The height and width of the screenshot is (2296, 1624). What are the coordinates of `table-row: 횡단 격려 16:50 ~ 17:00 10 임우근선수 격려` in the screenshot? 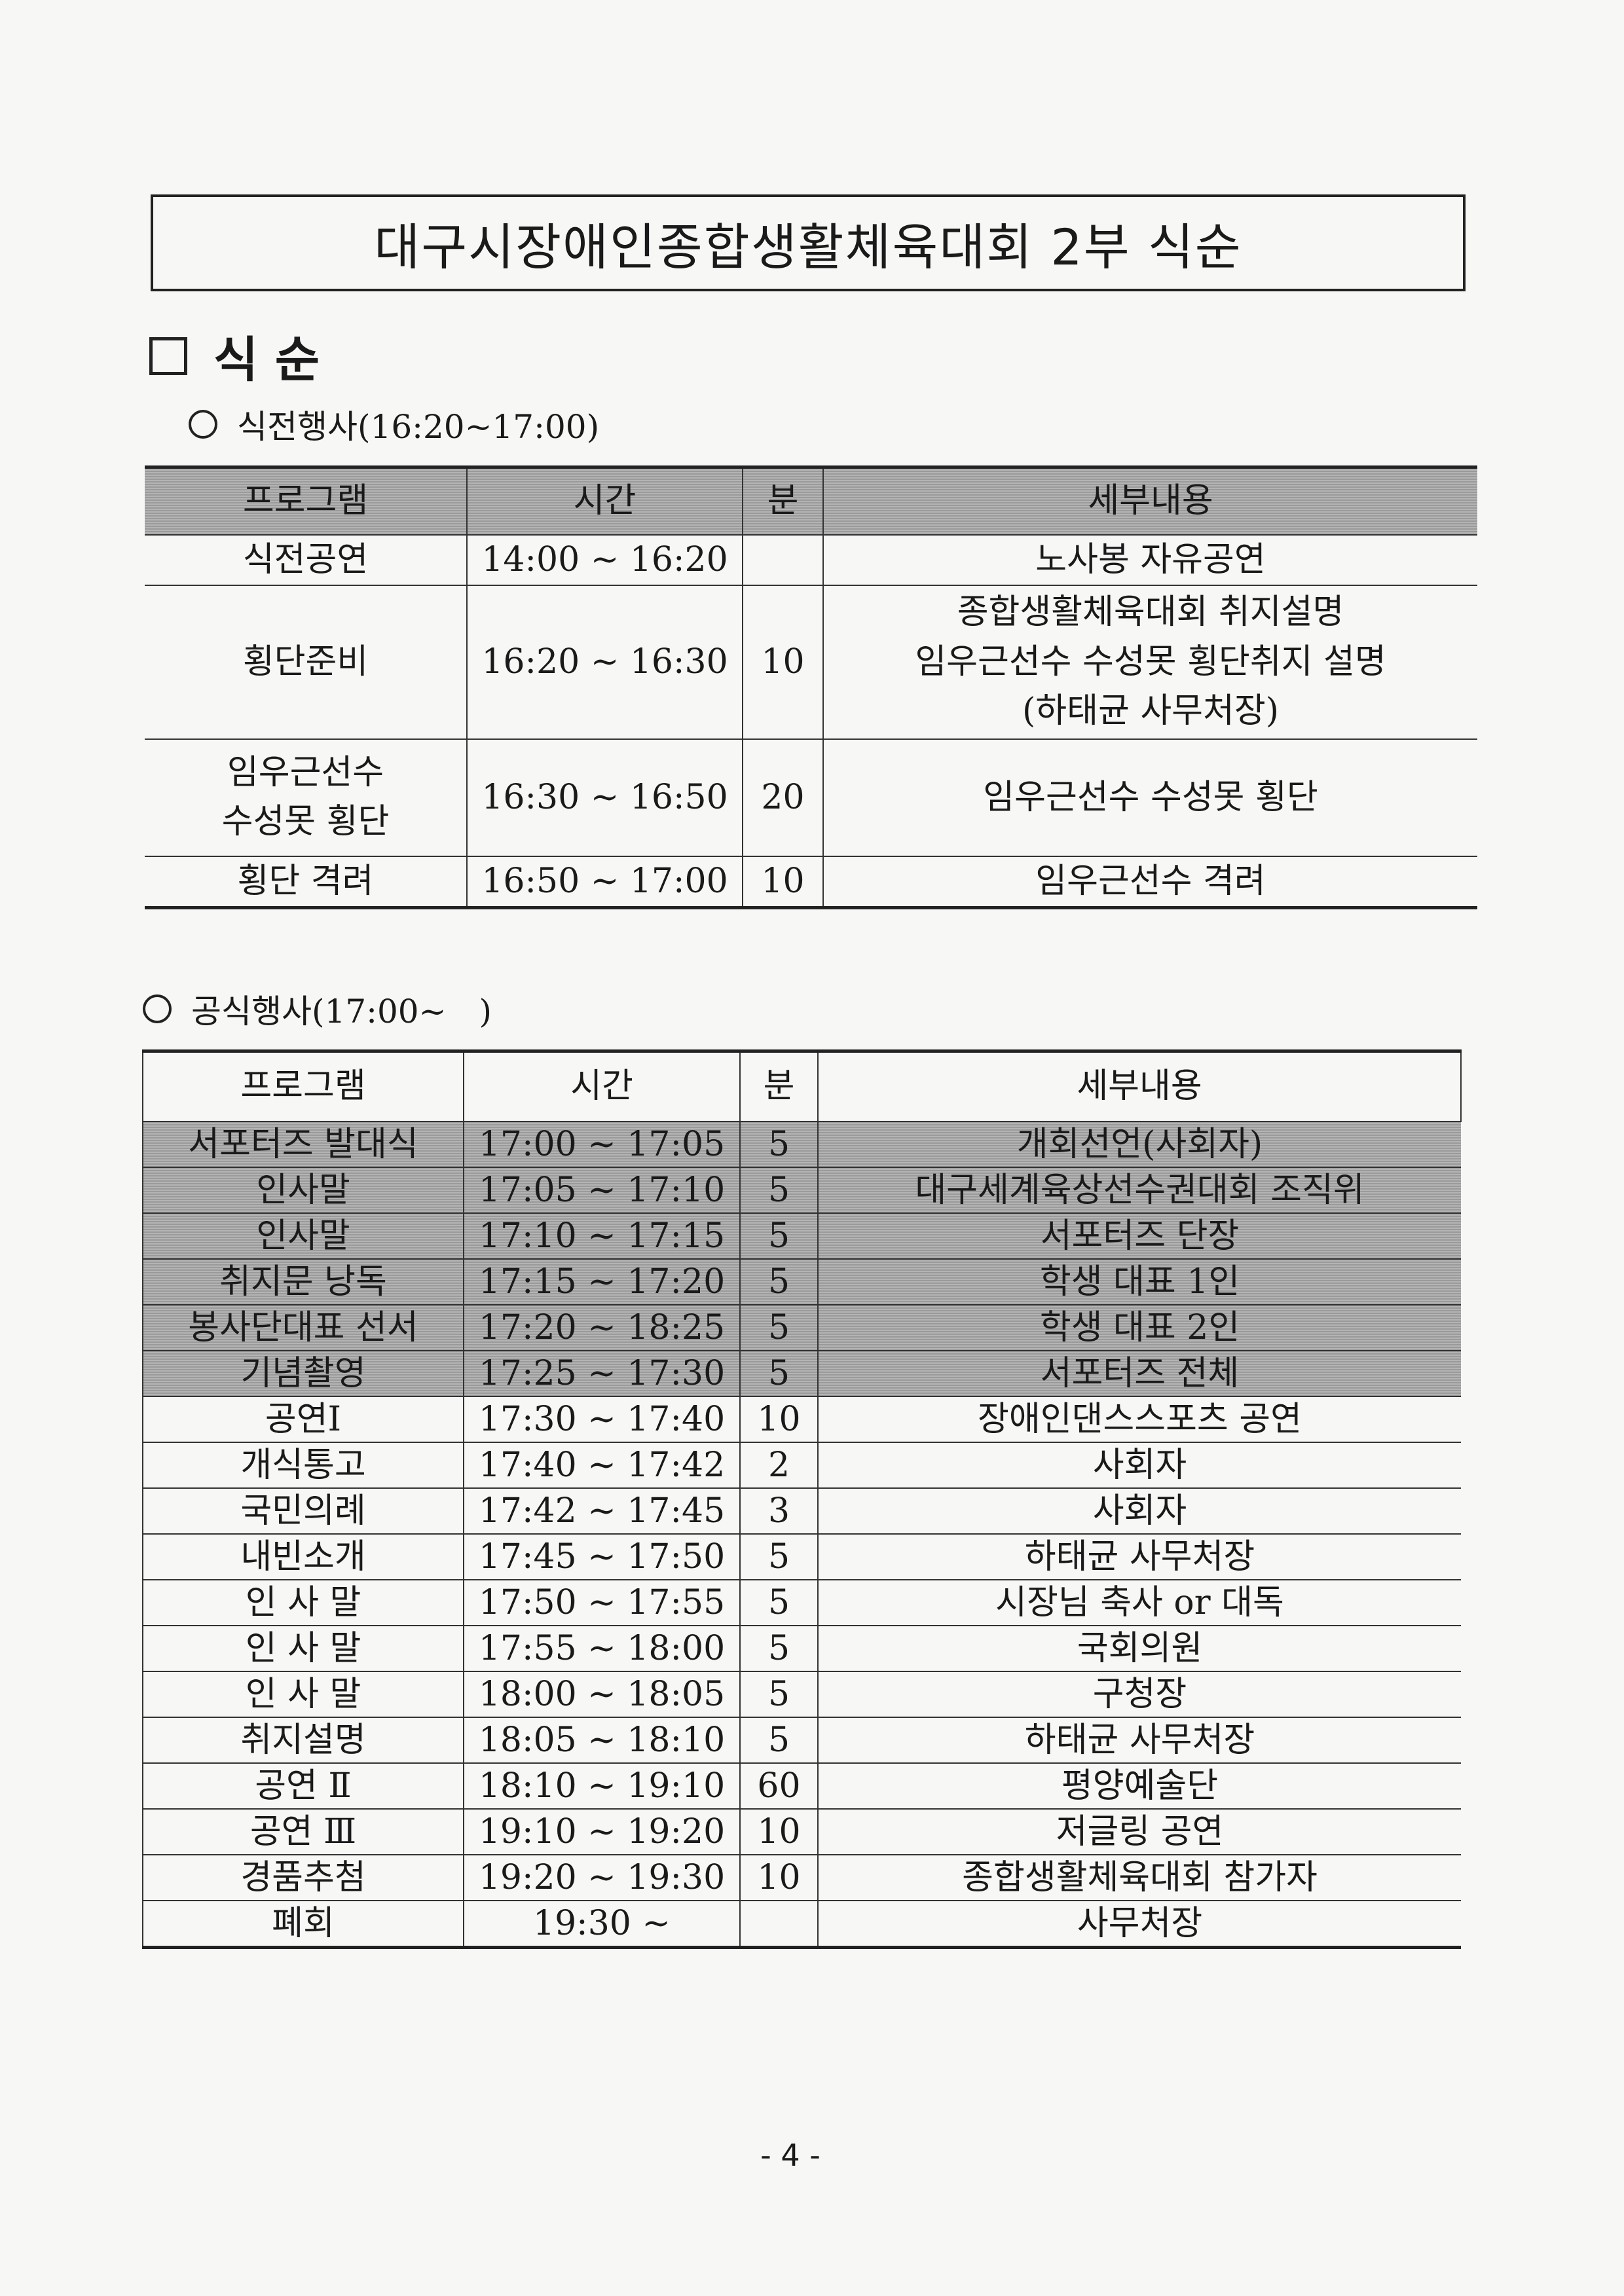 It's located at (811, 882).